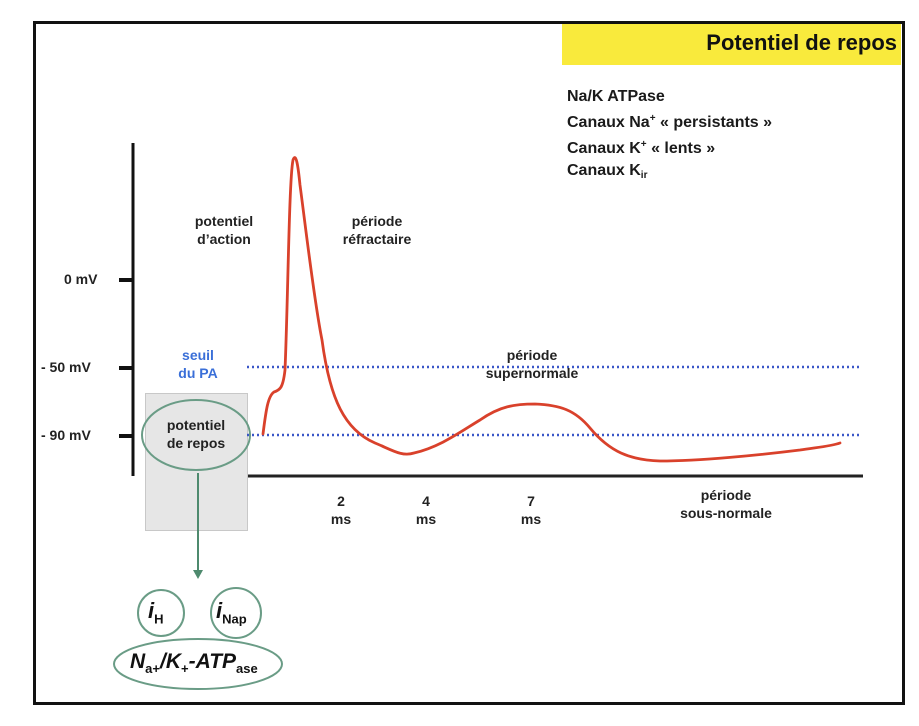  I want to click on resting-ellipse, so click(196, 435).